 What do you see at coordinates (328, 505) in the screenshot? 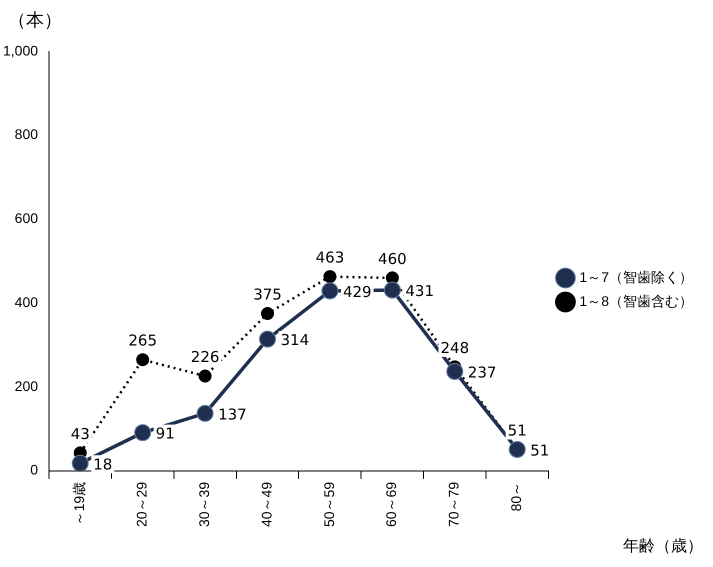
I see `x-tick-label: 50～59` at bounding box center [328, 505].